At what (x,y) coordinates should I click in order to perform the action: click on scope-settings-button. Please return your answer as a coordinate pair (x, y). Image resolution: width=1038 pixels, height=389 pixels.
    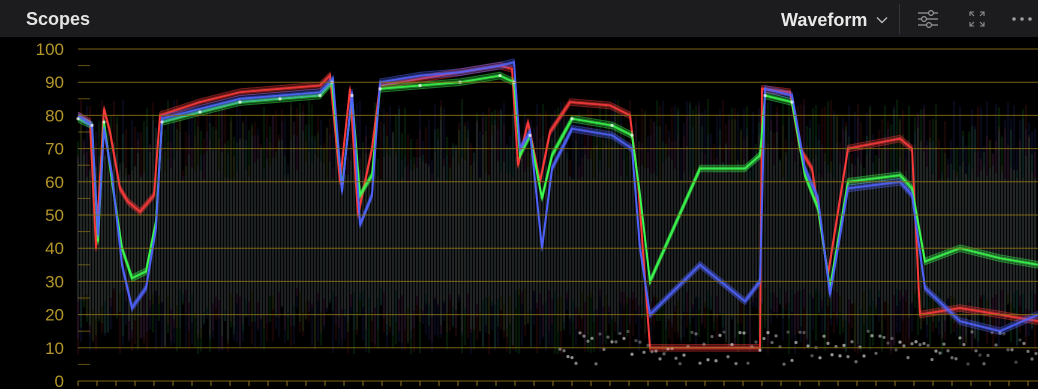
    Looking at the image, I should click on (928, 19).